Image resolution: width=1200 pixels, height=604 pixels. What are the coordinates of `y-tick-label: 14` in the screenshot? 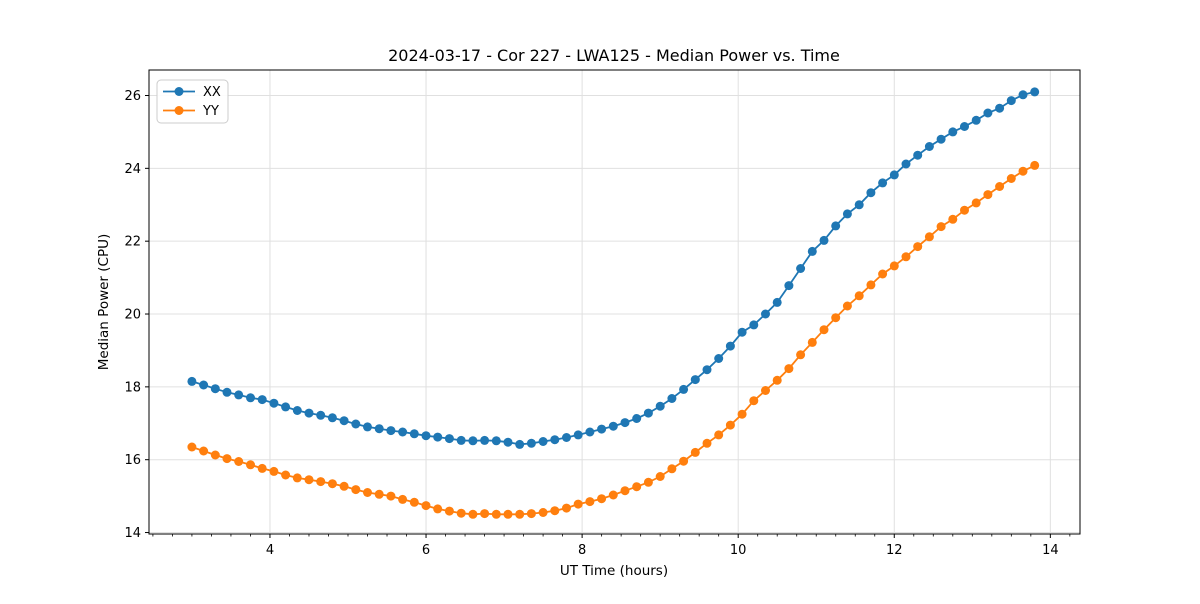 It's located at (132, 533).